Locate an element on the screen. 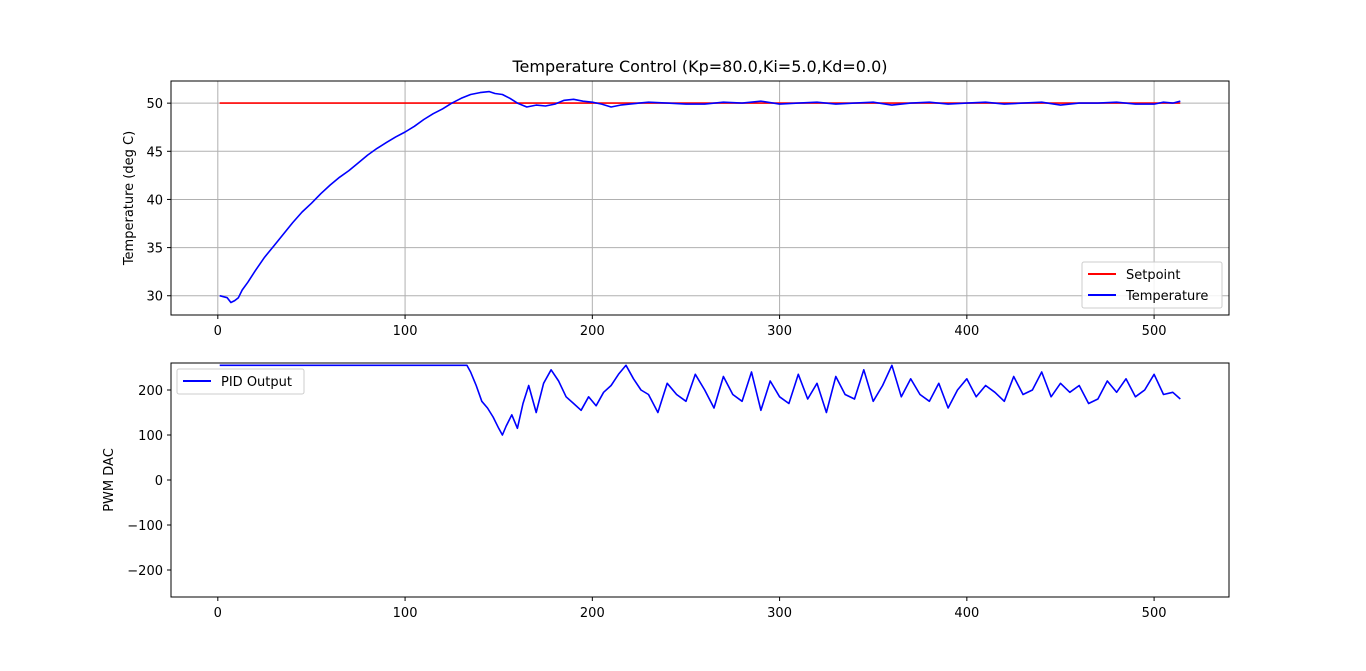 This screenshot has height=671, width=1366. y-tick-label: −100 is located at coordinates (145, 526).